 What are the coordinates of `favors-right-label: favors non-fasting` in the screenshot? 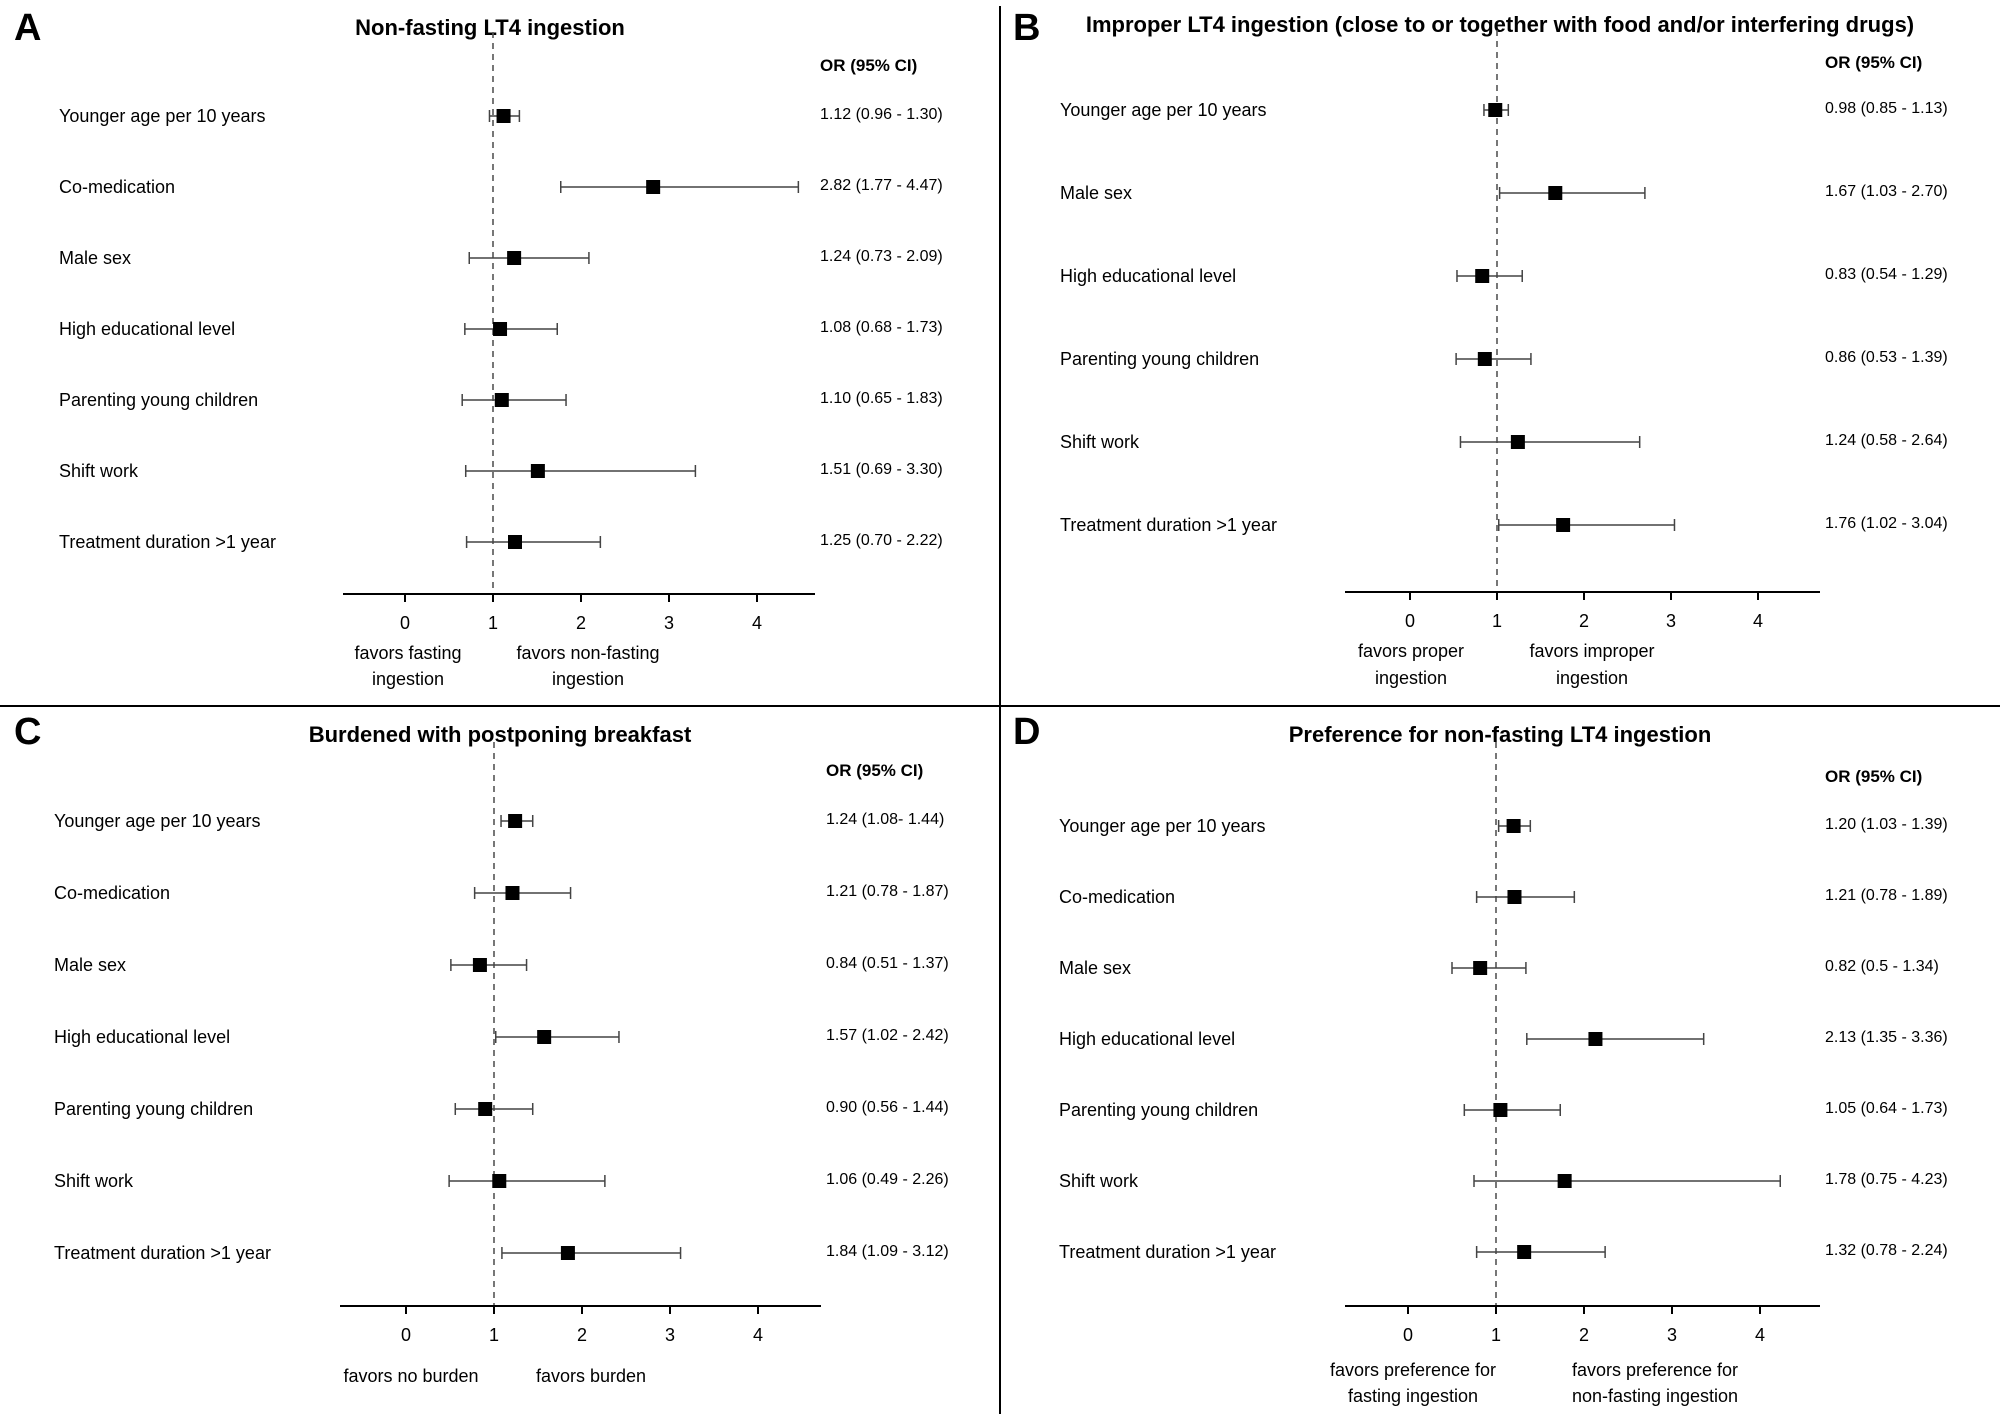 It's located at (587, 653).